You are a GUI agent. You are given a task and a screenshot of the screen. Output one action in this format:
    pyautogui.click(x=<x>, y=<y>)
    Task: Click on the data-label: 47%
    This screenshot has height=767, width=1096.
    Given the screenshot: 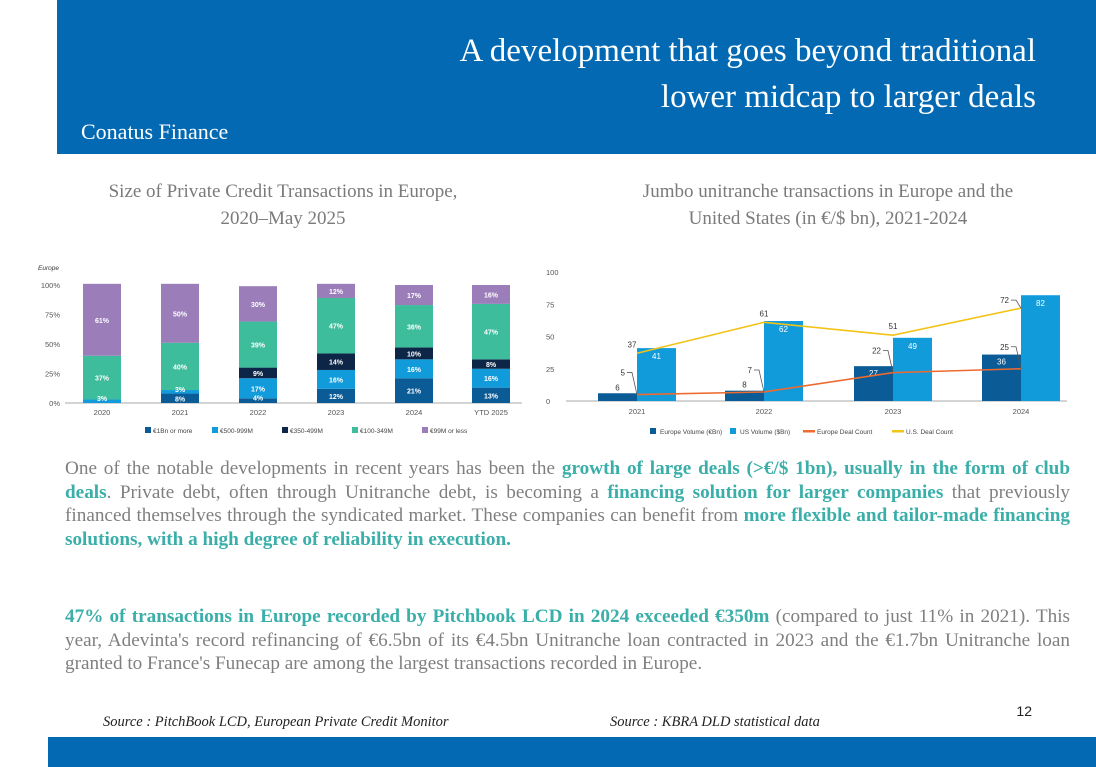 What is the action you would take?
    pyautogui.click(x=336, y=327)
    